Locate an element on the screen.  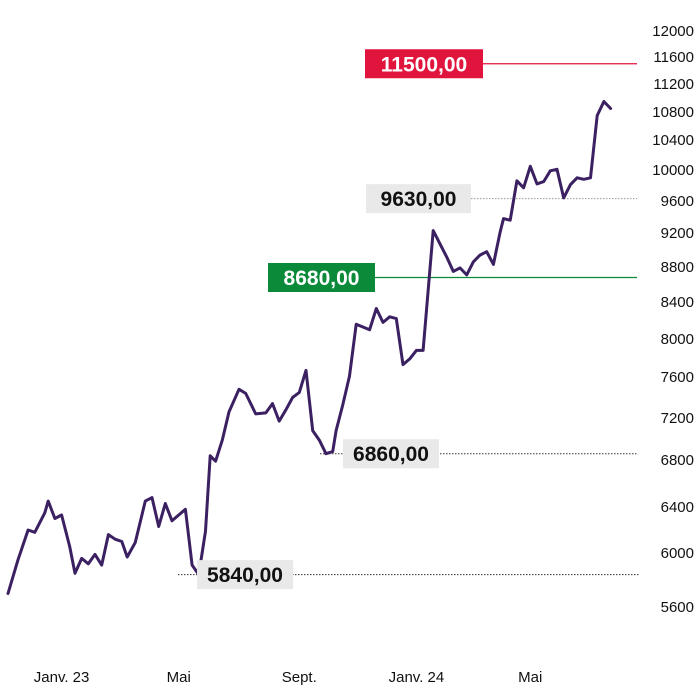
y-tick-label: 9600 is located at coordinates (677, 201).